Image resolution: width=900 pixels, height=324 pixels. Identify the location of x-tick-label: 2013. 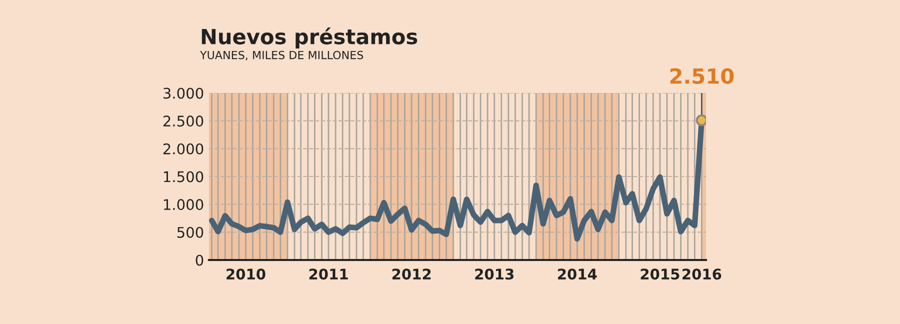
(494, 274).